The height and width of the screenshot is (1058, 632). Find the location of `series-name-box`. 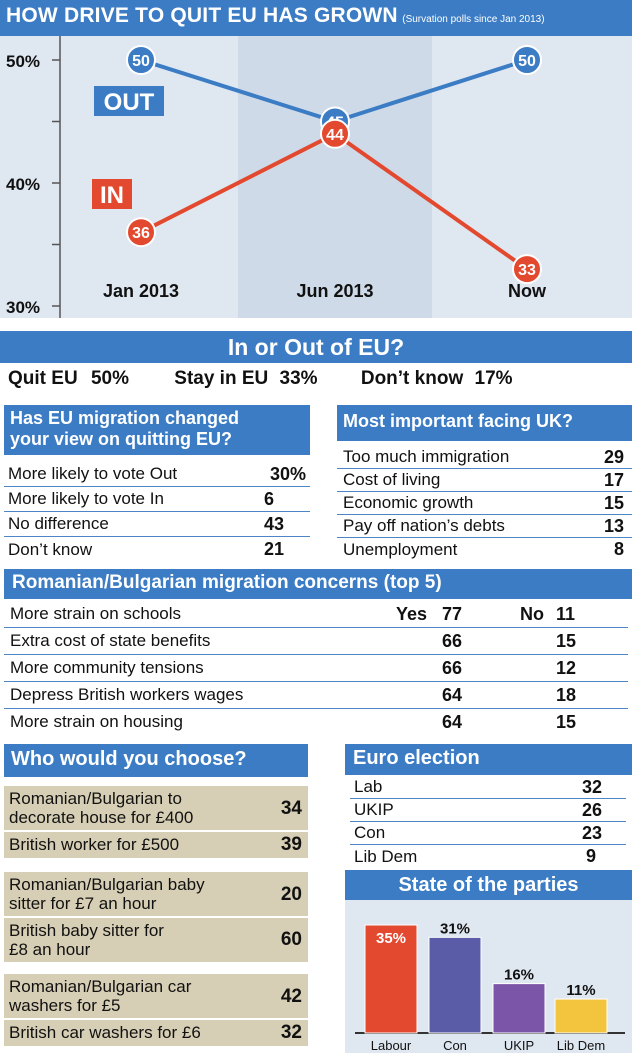

series-name-box is located at coordinates (112, 194).